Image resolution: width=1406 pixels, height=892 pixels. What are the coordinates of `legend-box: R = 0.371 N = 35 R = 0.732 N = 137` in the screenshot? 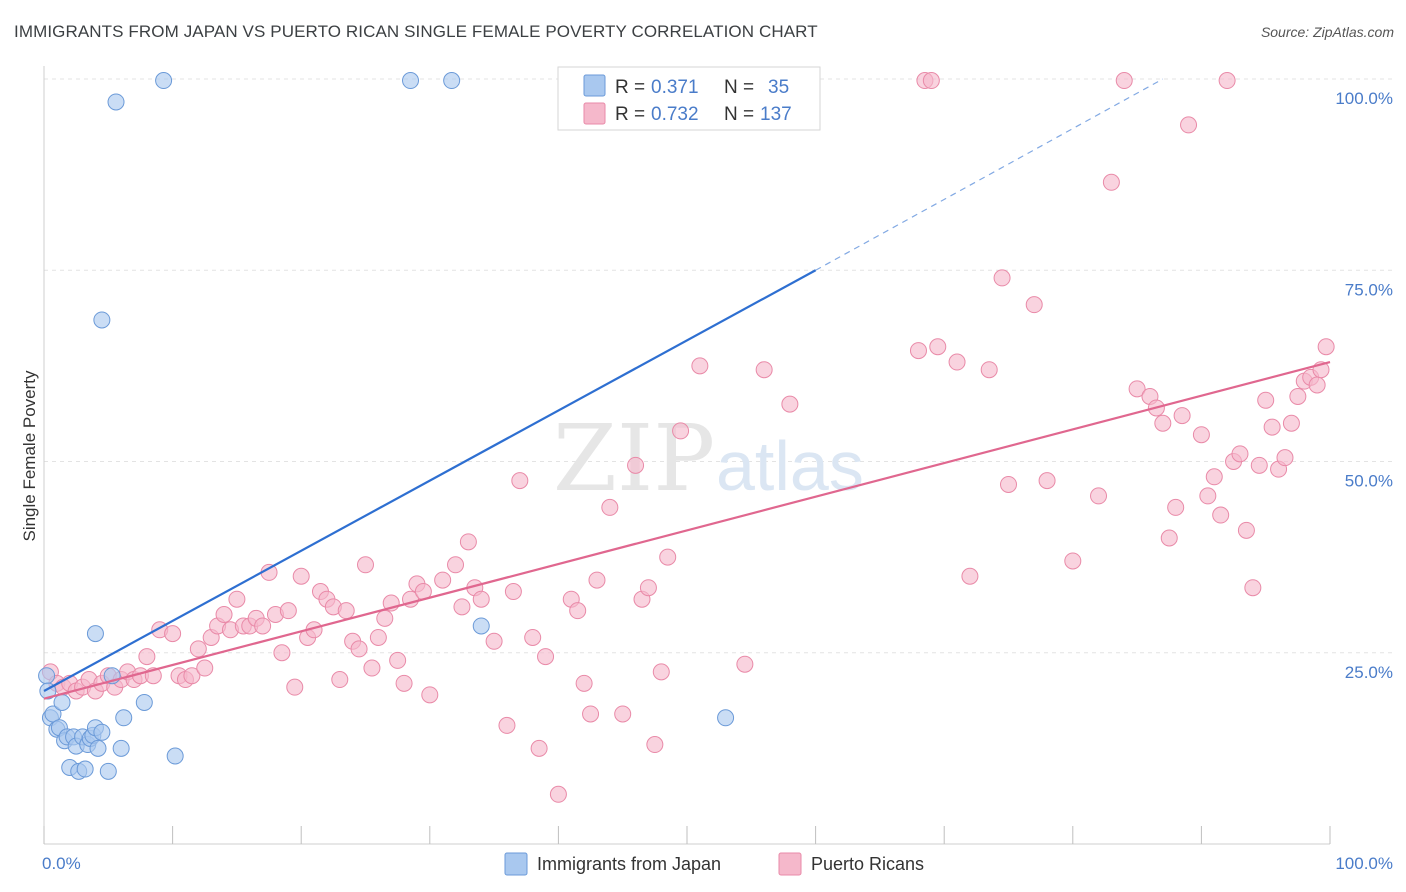 It's located at (689, 98).